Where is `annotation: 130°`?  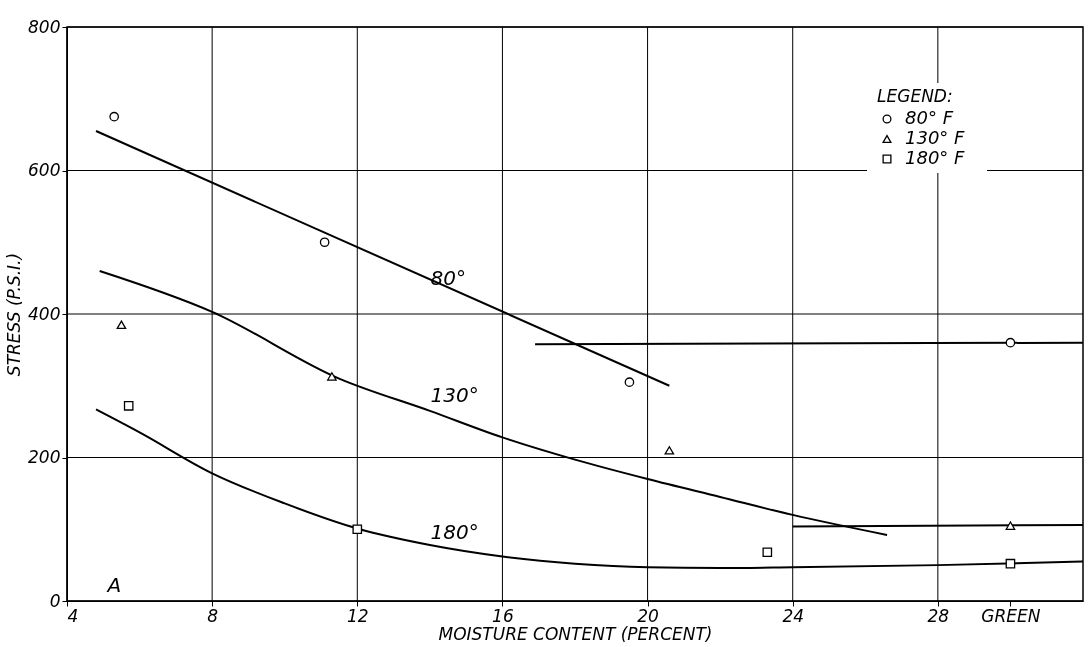 annotation: 130° is located at coordinates (454, 394).